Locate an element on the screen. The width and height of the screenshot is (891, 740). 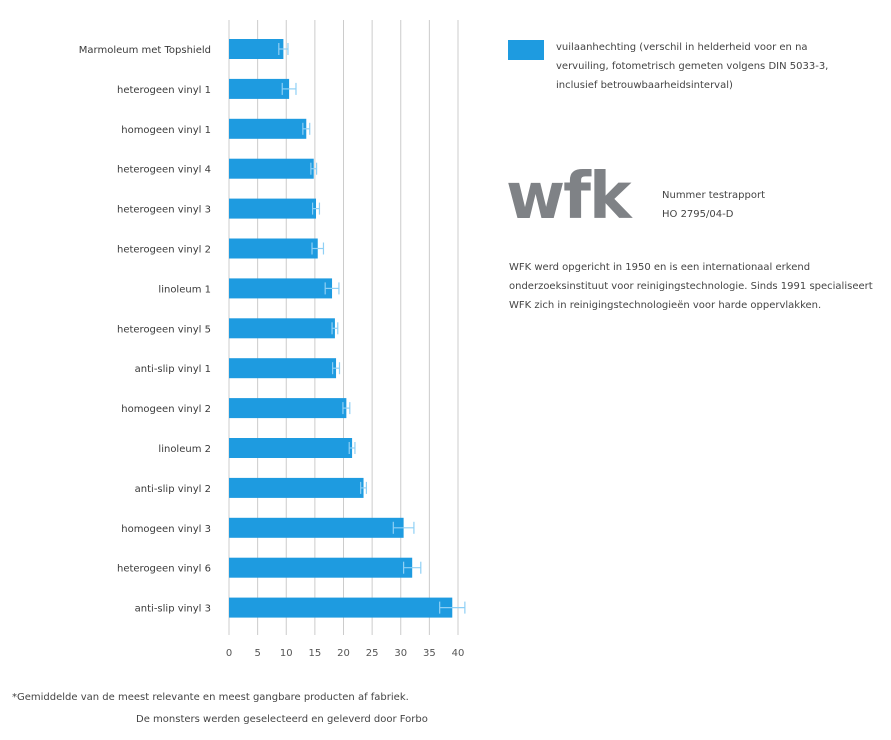
x-tick-label: 0 is located at coordinates (229, 653).